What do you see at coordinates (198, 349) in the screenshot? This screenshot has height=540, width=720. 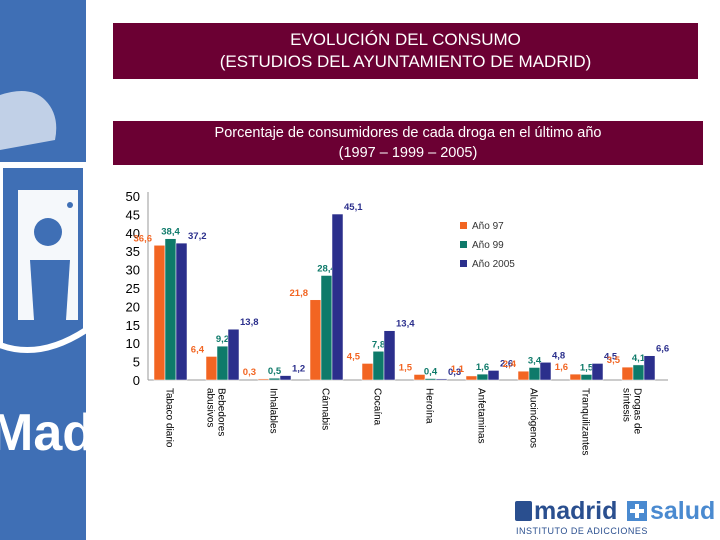 I see `data-label: 6,4` at bounding box center [198, 349].